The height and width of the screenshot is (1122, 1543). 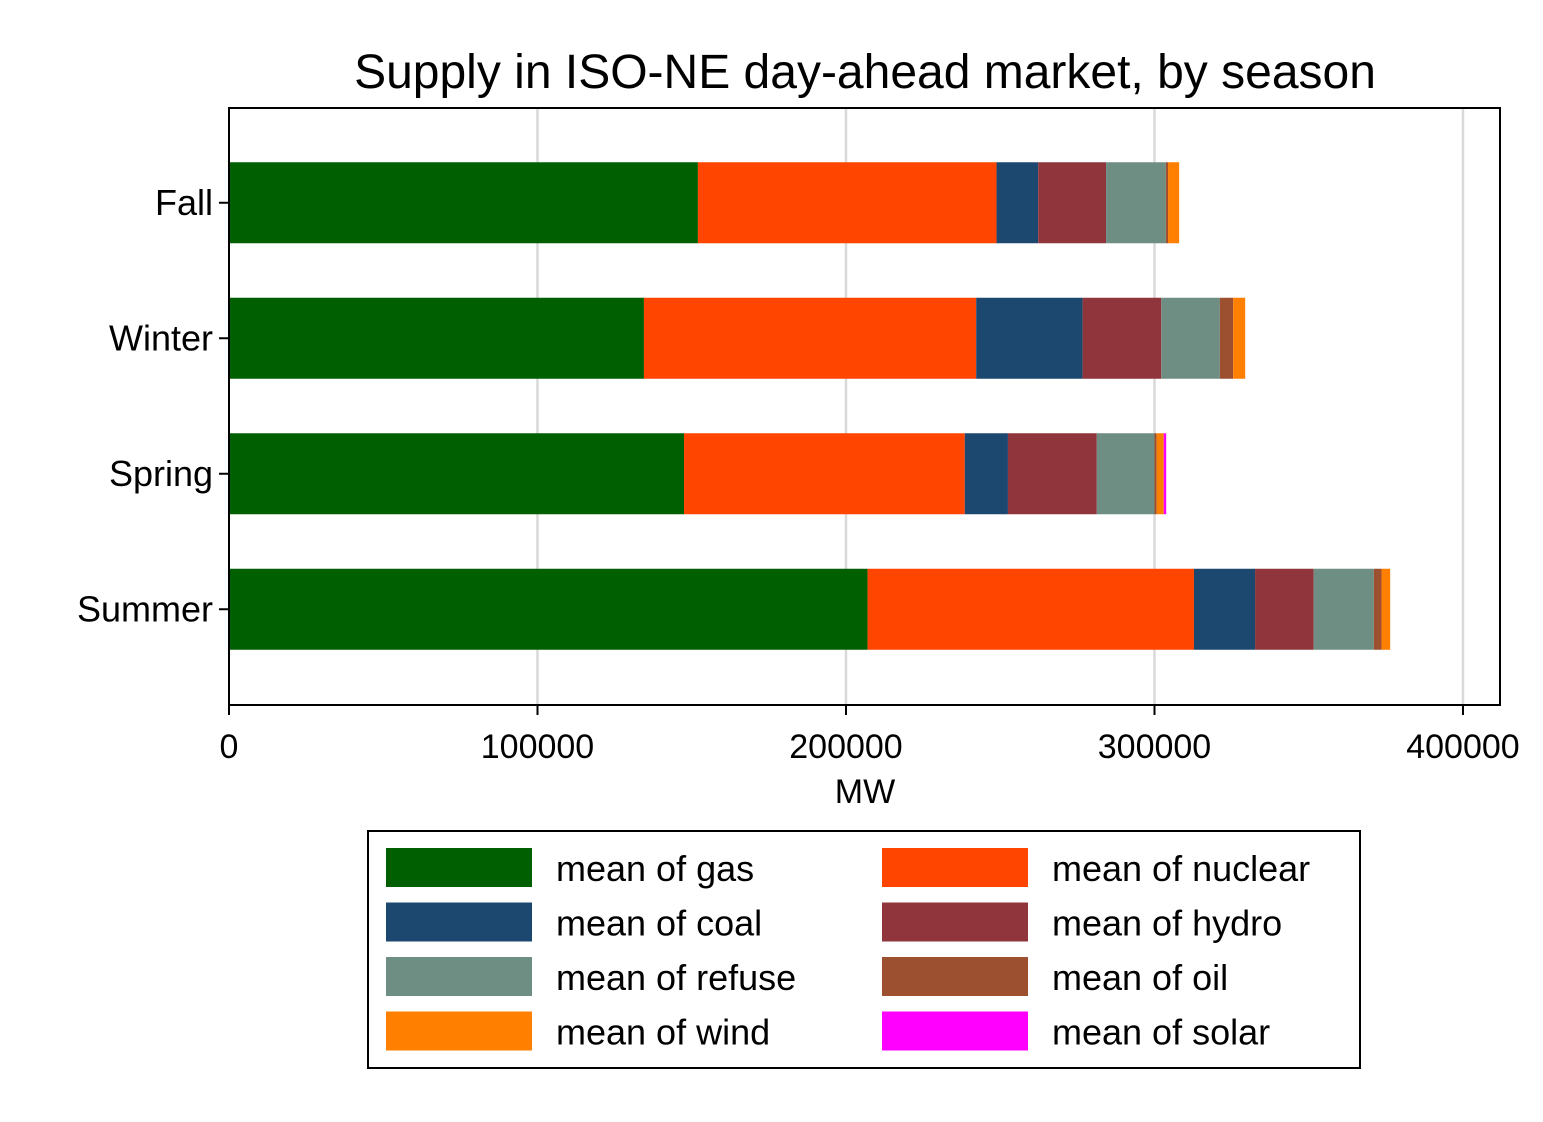 I want to click on bar-winter-mean-of-wind, so click(x=1239, y=338).